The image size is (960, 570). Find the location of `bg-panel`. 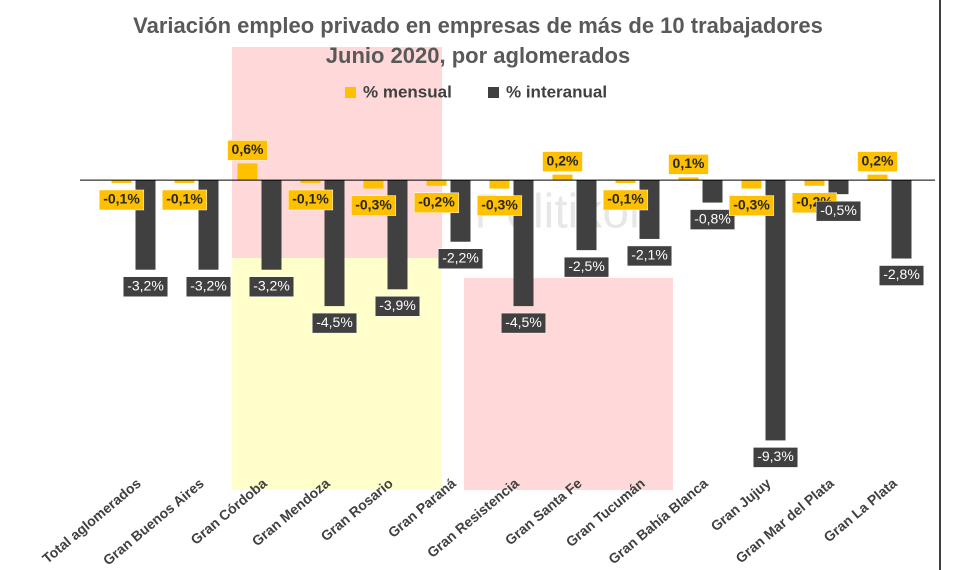

bg-panel is located at coordinates (568, 384).